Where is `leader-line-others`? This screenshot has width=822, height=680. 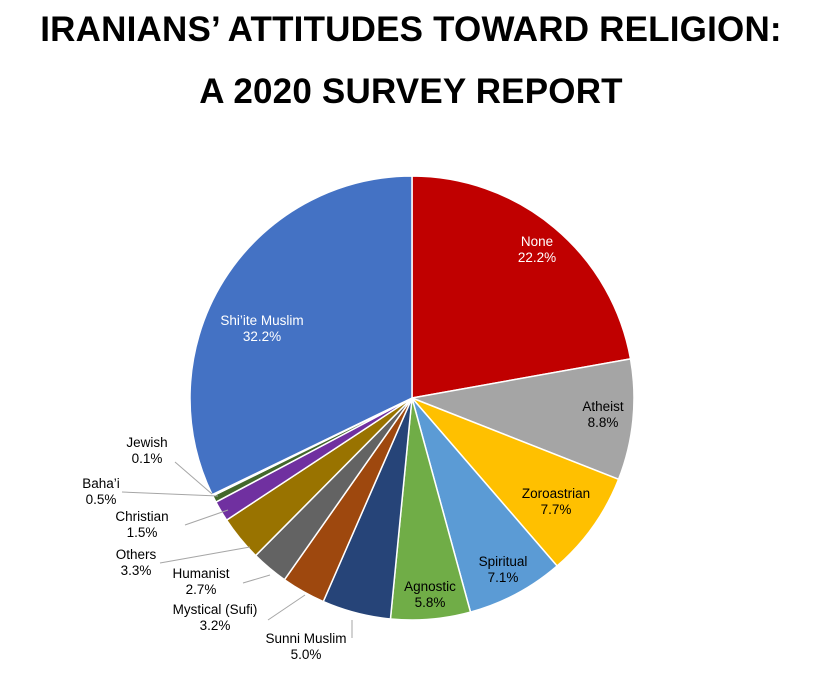
leader-line-others is located at coordinates (205, 555).